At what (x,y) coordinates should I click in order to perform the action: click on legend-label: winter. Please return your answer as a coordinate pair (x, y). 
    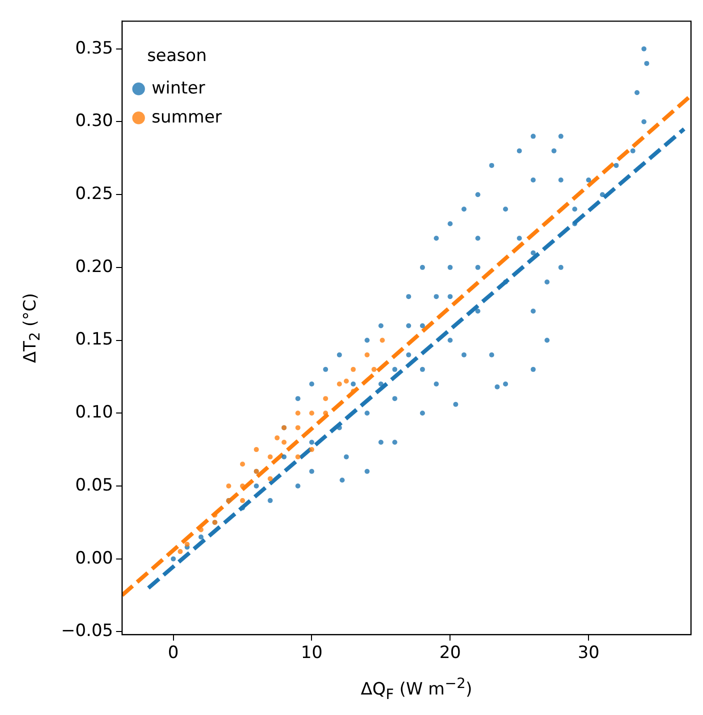
    Looking at the image, I should click on (179, 88).